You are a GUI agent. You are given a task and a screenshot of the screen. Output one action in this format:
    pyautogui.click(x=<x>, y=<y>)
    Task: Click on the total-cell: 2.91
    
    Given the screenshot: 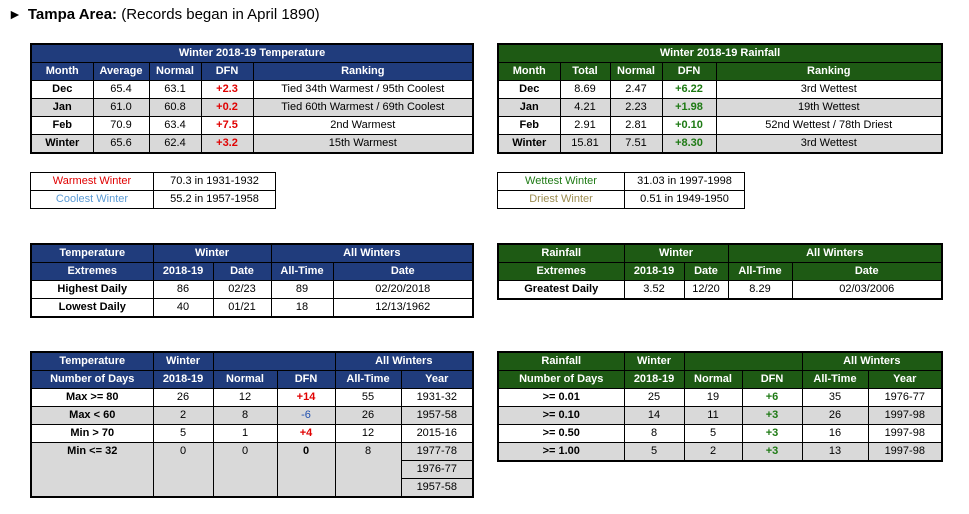 What is the action you would take?
    pyautogui.click(x=585, y=125)
    